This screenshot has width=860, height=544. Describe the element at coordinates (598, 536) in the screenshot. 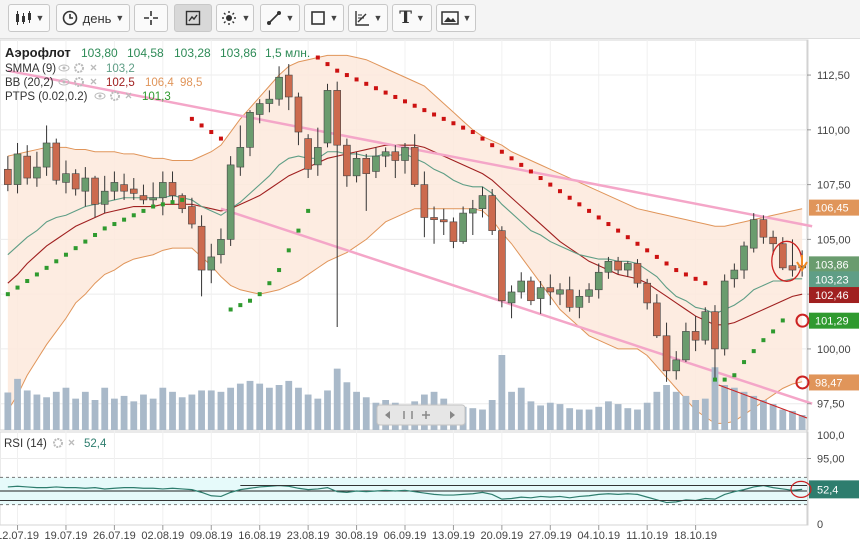

I see `x-tick-label: 04.10.19` at that location.